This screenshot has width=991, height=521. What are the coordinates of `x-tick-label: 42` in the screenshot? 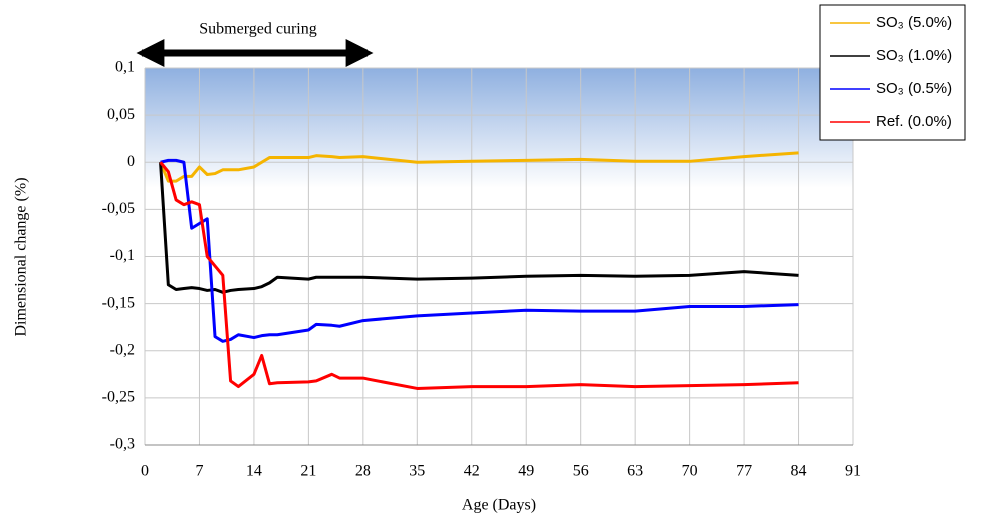 It's located at (472, 471).